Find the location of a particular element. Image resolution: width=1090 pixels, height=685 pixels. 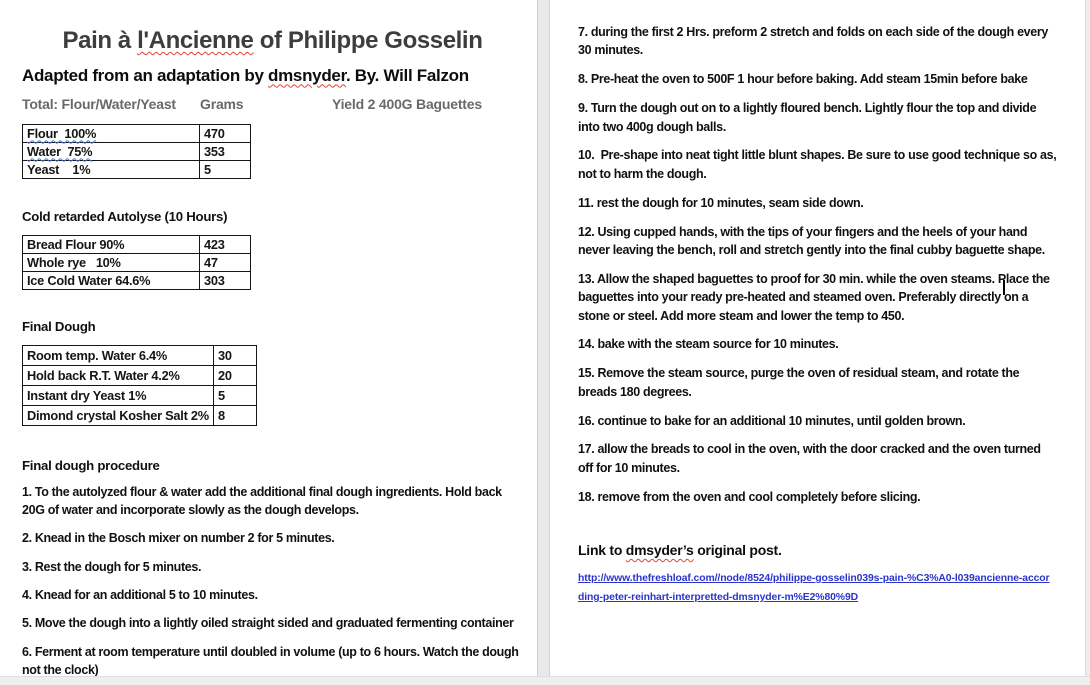

bottom-edge-strip is located at coordinates (545, 680).